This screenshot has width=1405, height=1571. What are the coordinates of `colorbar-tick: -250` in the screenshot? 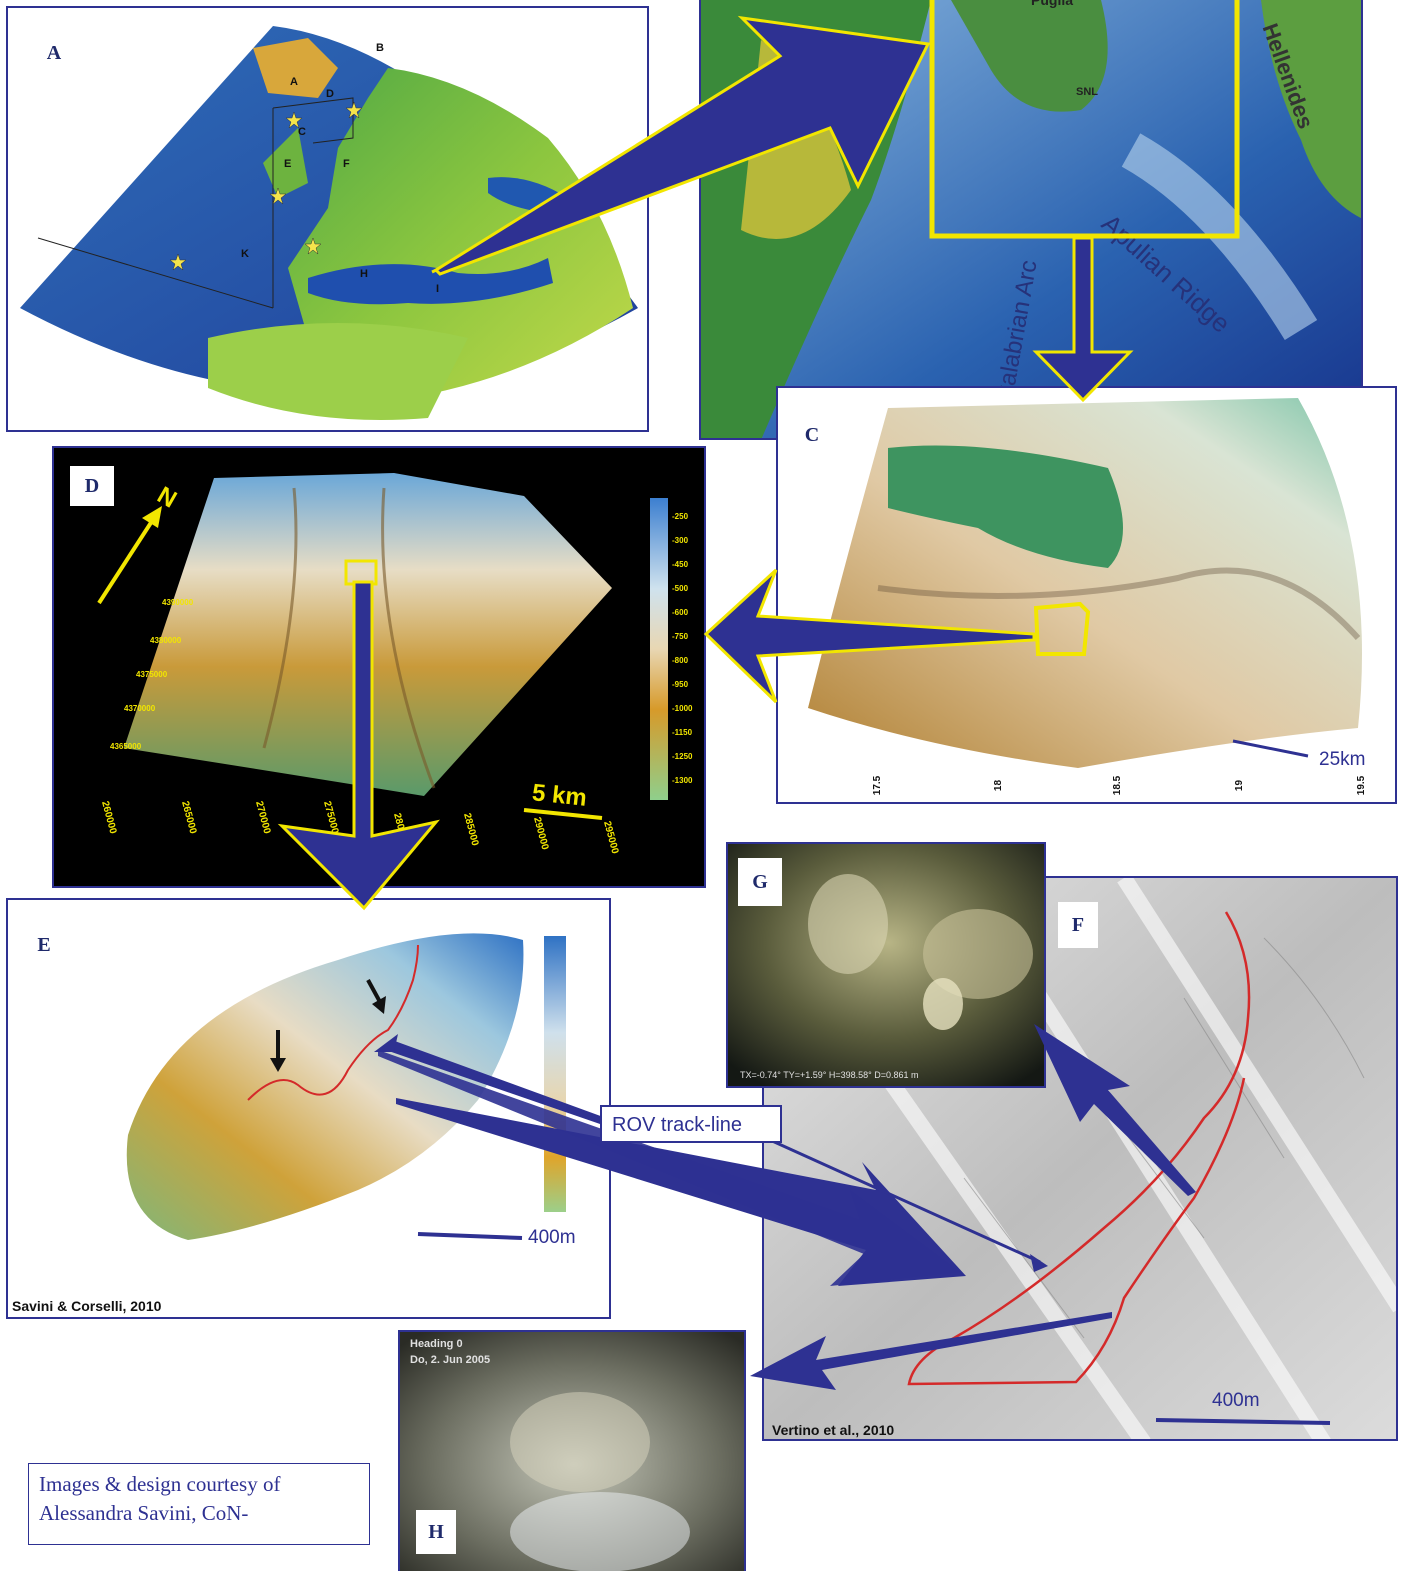 It's located at (680, 516).